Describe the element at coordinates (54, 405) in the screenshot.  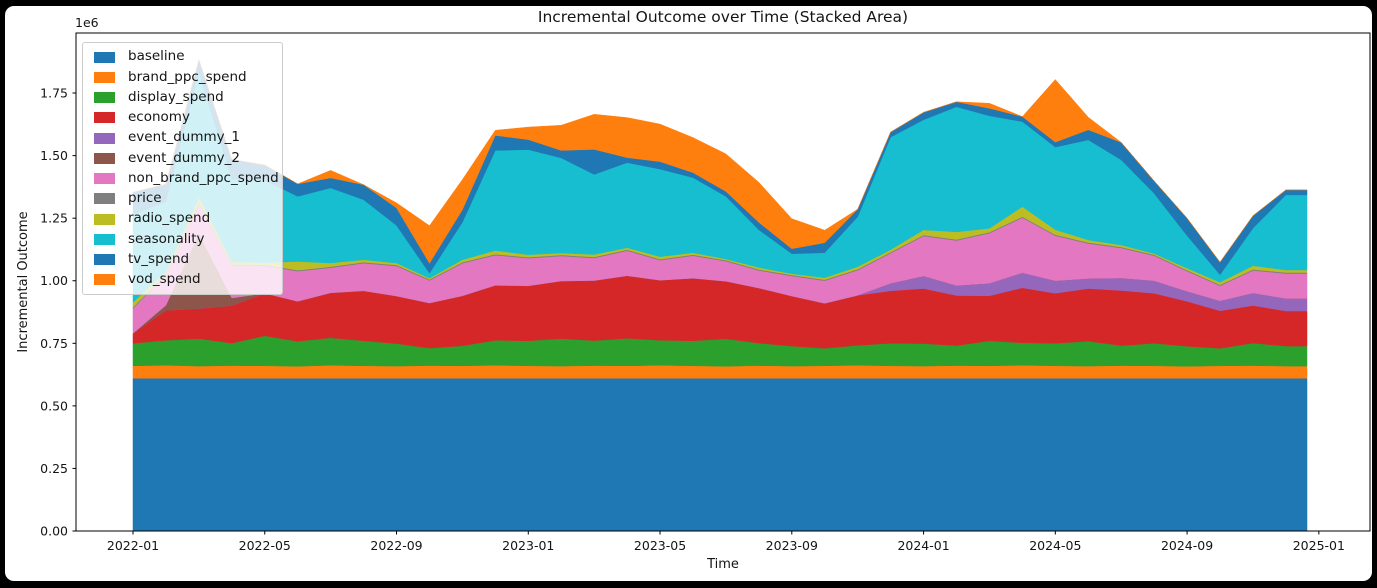
I see `y-tick-label: 0.50` at that location.